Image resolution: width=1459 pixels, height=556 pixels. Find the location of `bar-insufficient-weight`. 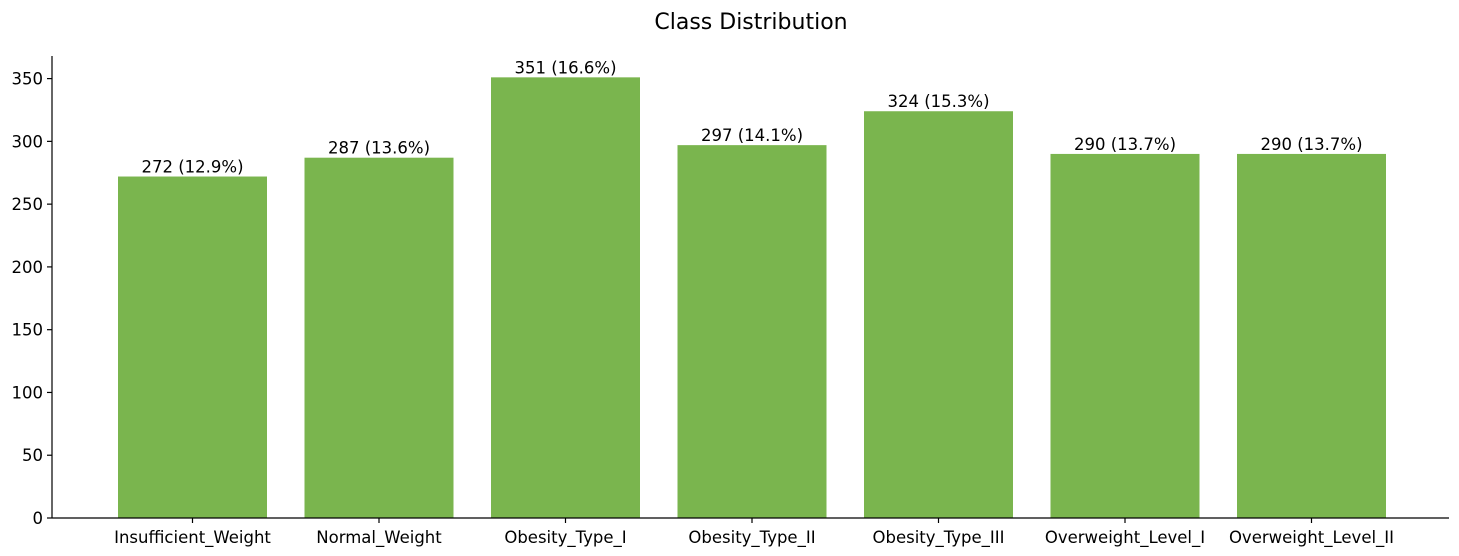

bar-insufficient-weight is located at coordinates (192, 347).